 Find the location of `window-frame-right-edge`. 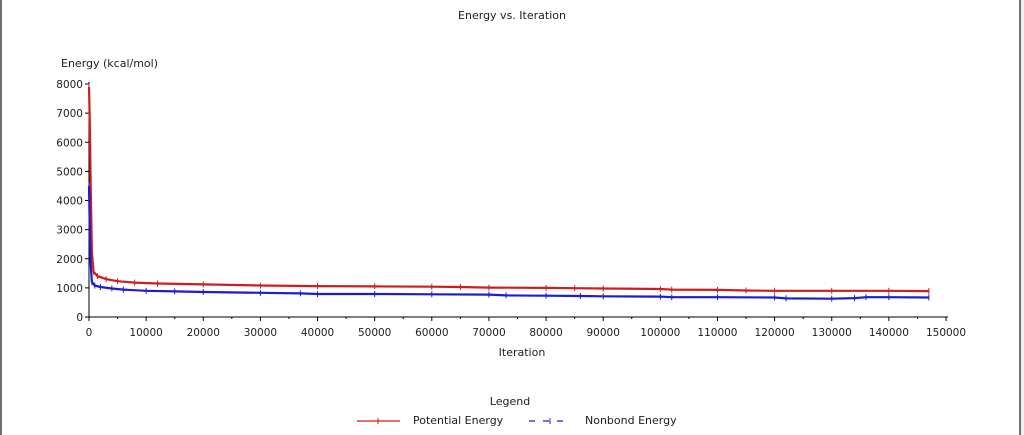

window-frame-right-edge is located at coordinates (1022, 217).